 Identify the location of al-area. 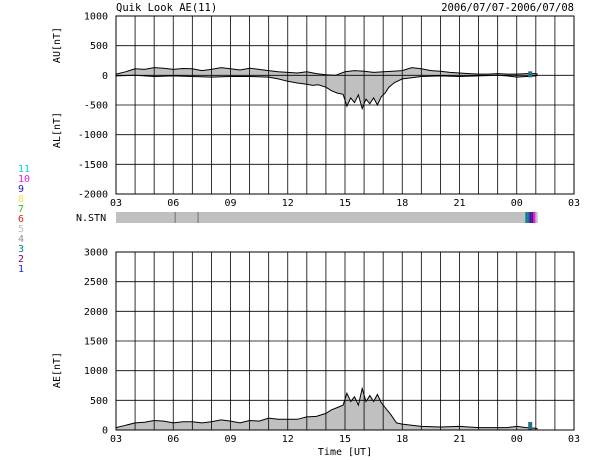
(327, 92).